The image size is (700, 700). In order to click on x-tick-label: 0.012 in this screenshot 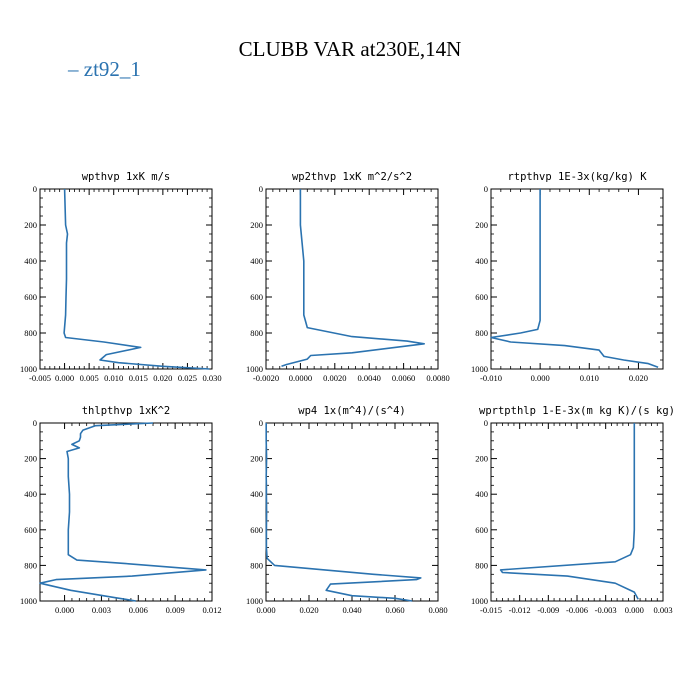, I will do `click(211, 610)`.